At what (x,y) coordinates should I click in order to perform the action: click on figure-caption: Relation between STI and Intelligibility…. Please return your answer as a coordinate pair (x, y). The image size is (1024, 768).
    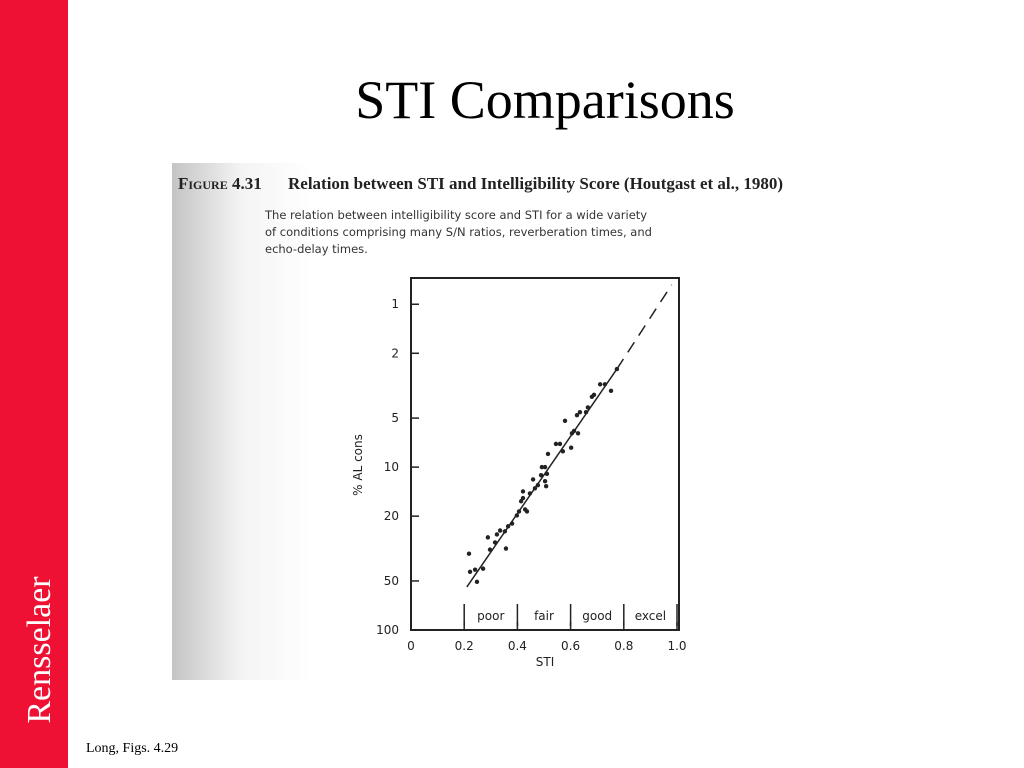
    Looking at the image, I should click on (535, 183).